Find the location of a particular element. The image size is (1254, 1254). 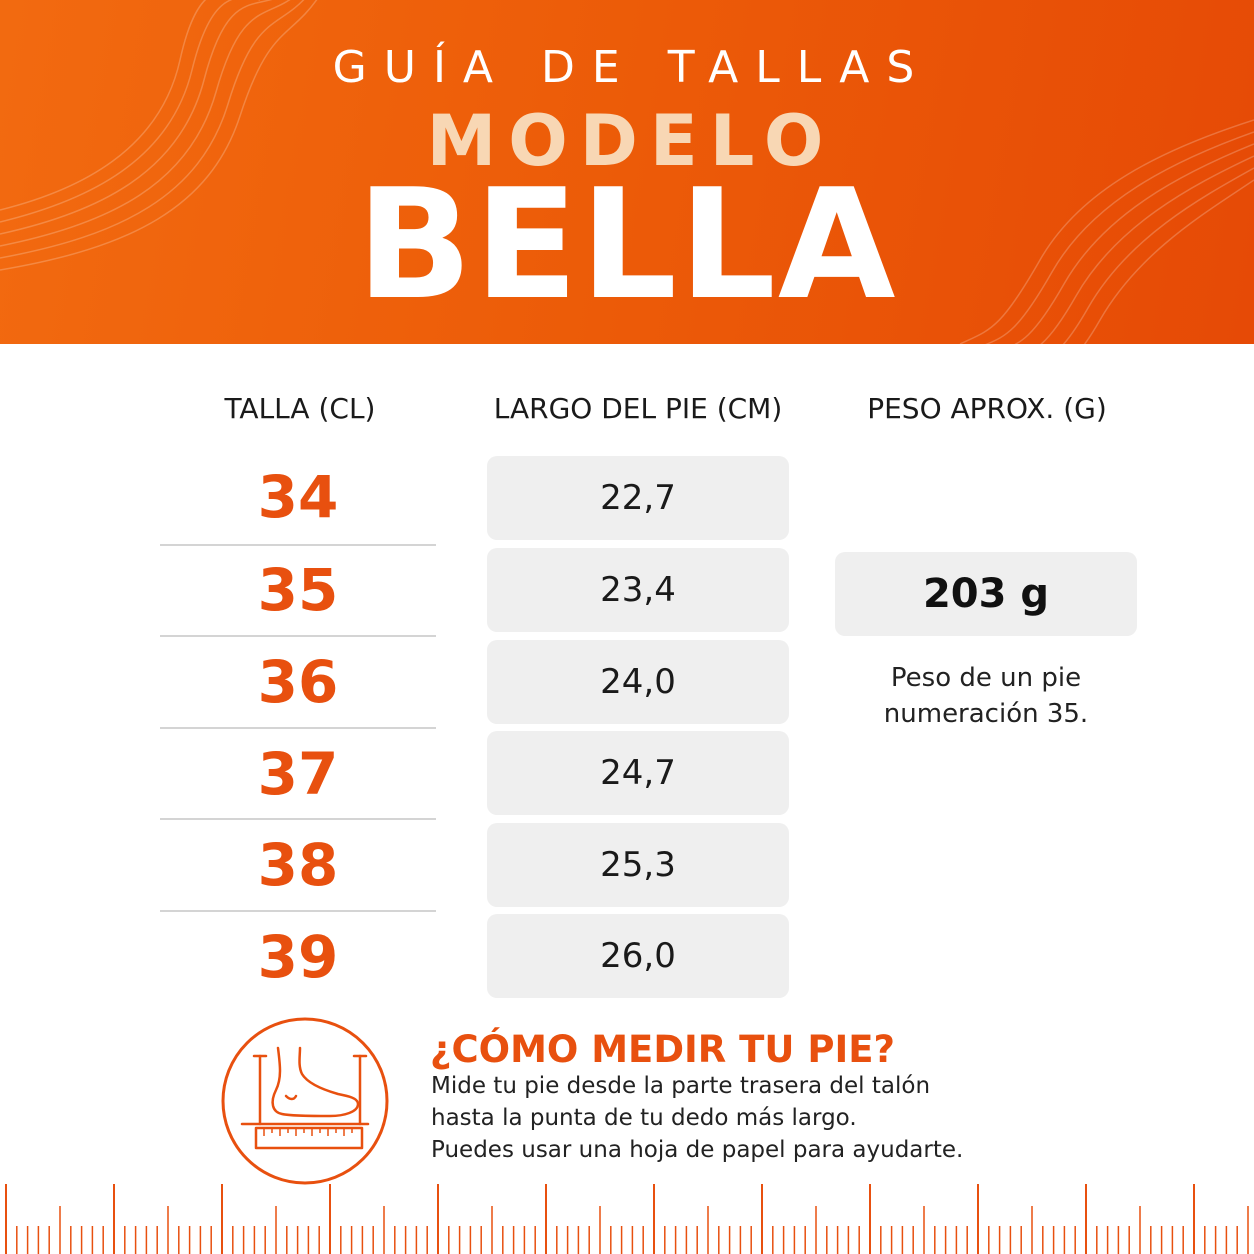

column-header-talla: TALLA (CL) is located at coordinates (300, 408).